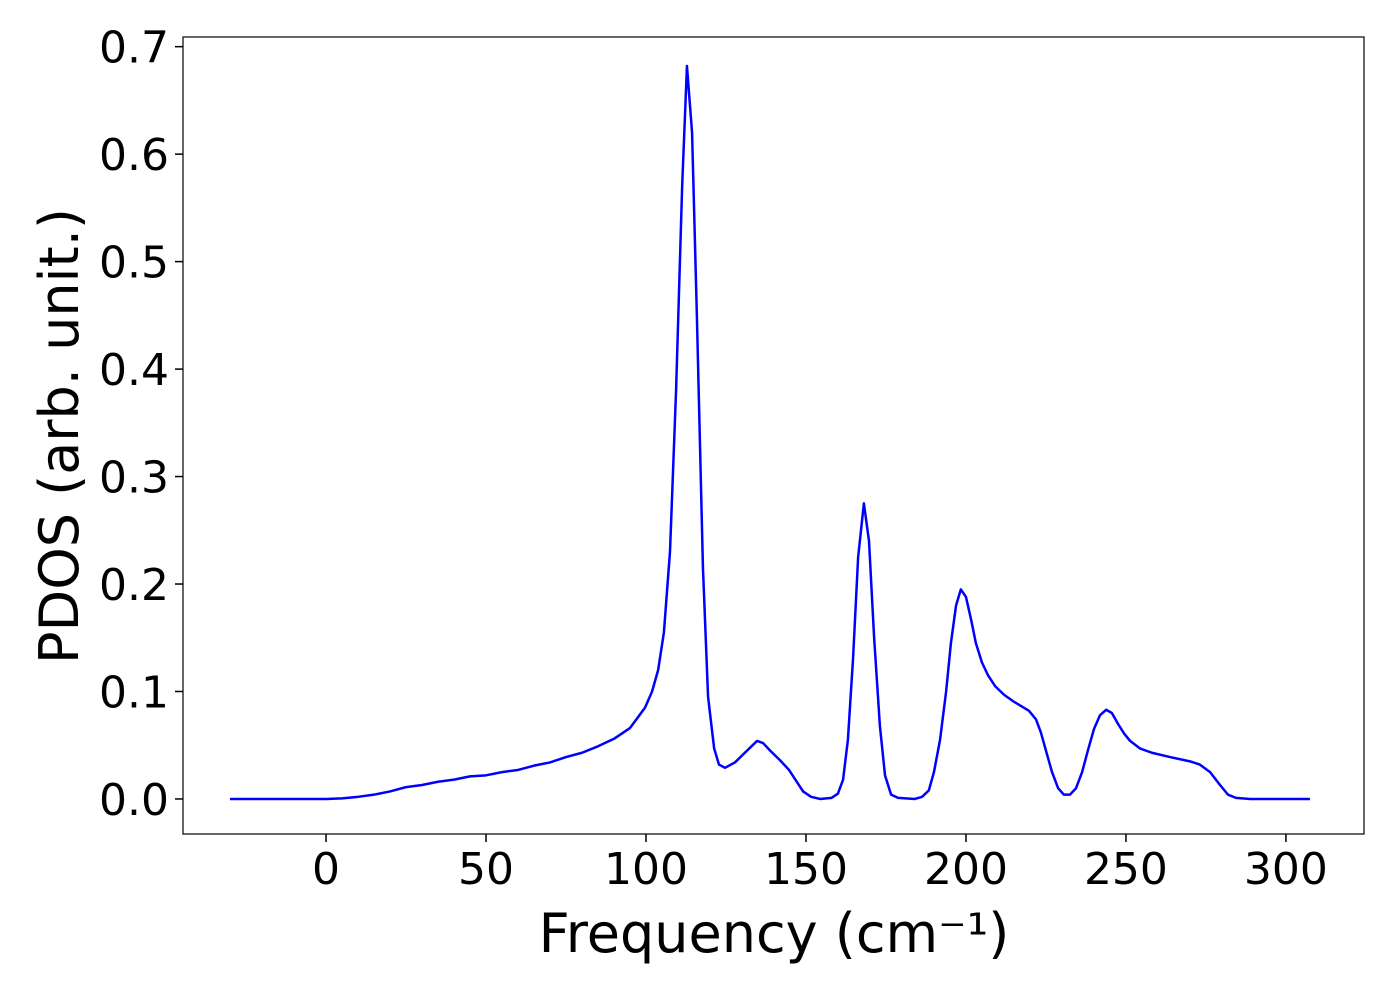  I want to click on x-tick-label: 0, so click(326, 869).